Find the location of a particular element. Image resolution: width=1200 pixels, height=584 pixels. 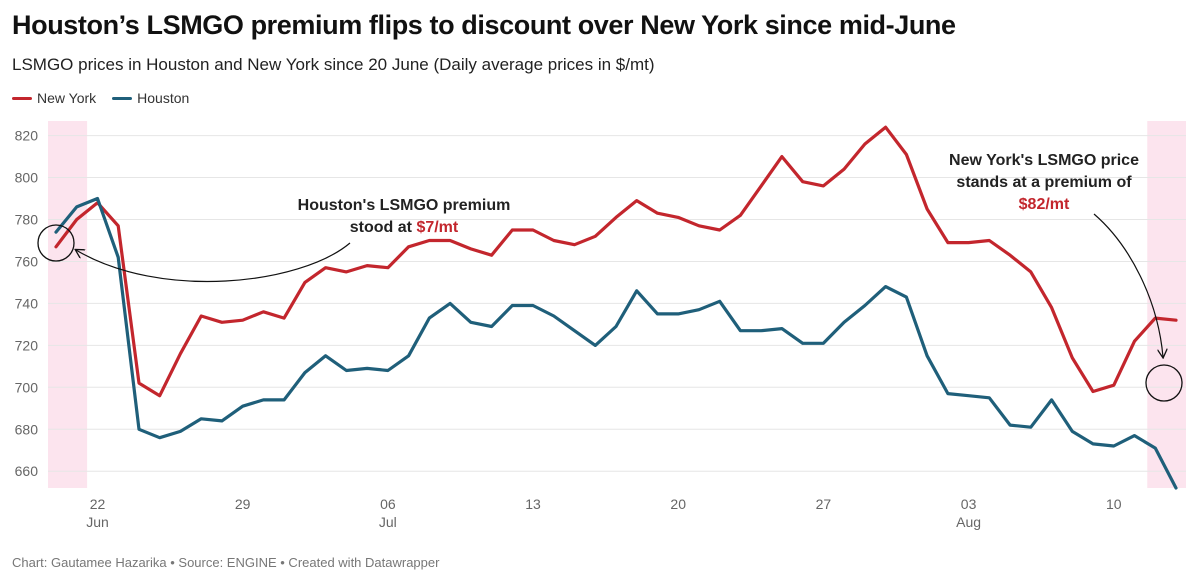

x-tick-month-6: Aug is located at coordinates (968, 522).